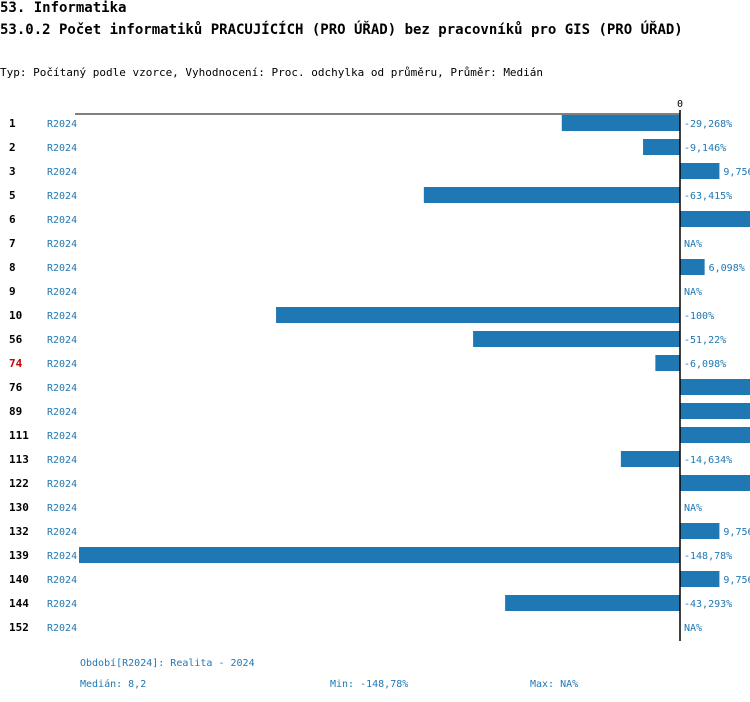 The height and width of the screenshot is (702, 750). I want to click on footer-median: Medián: 8,2, so click(113, 684).